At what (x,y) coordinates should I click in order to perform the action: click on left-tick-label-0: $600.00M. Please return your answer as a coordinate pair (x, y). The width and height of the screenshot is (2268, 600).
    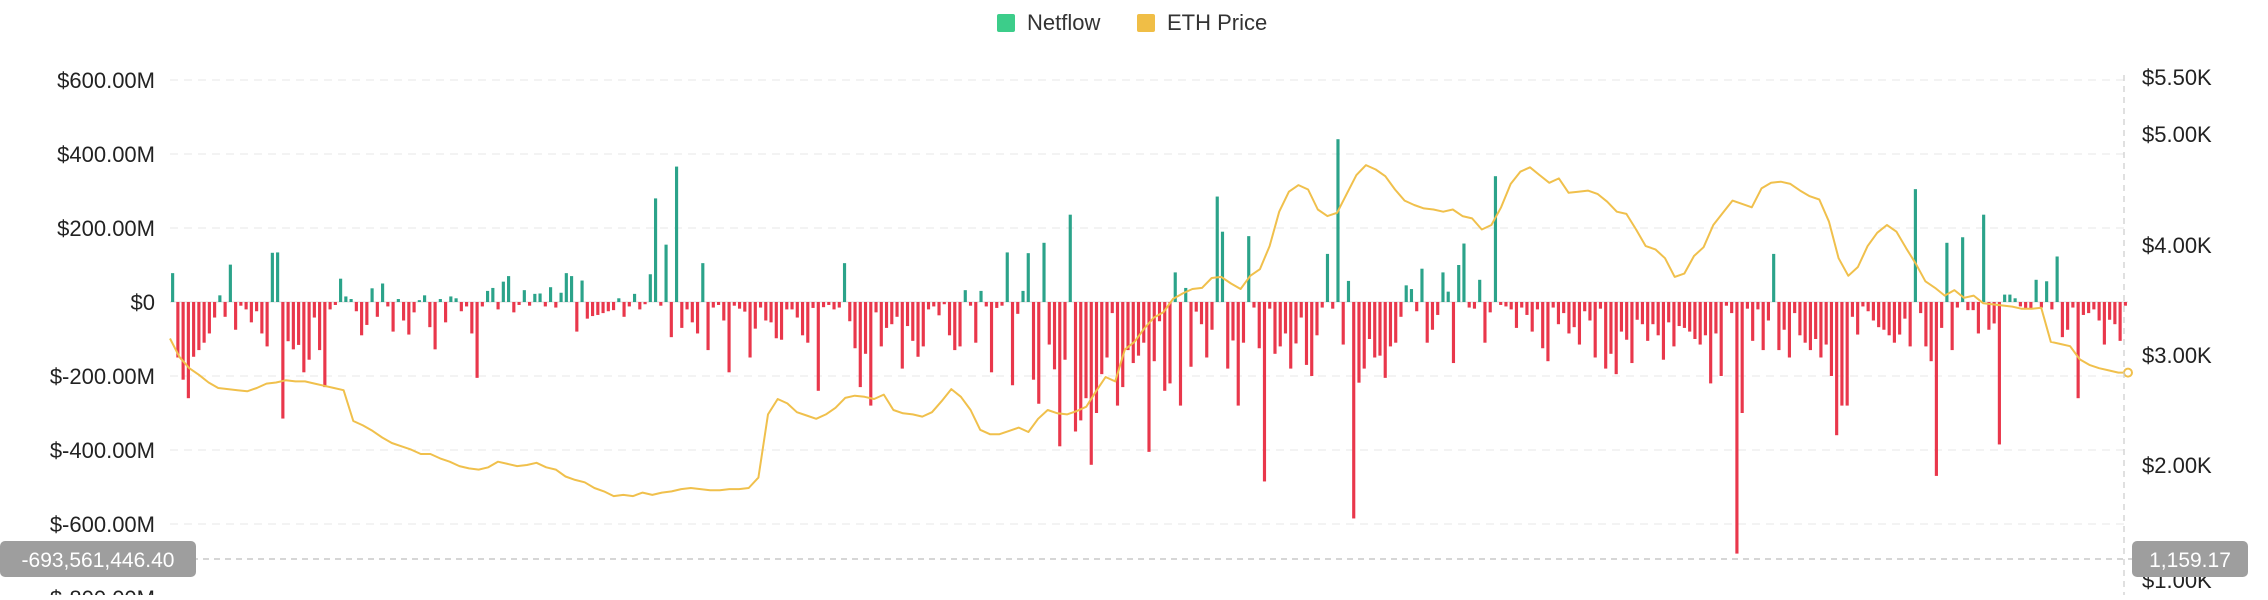
    Looking at the image, I should click on (106, 80).